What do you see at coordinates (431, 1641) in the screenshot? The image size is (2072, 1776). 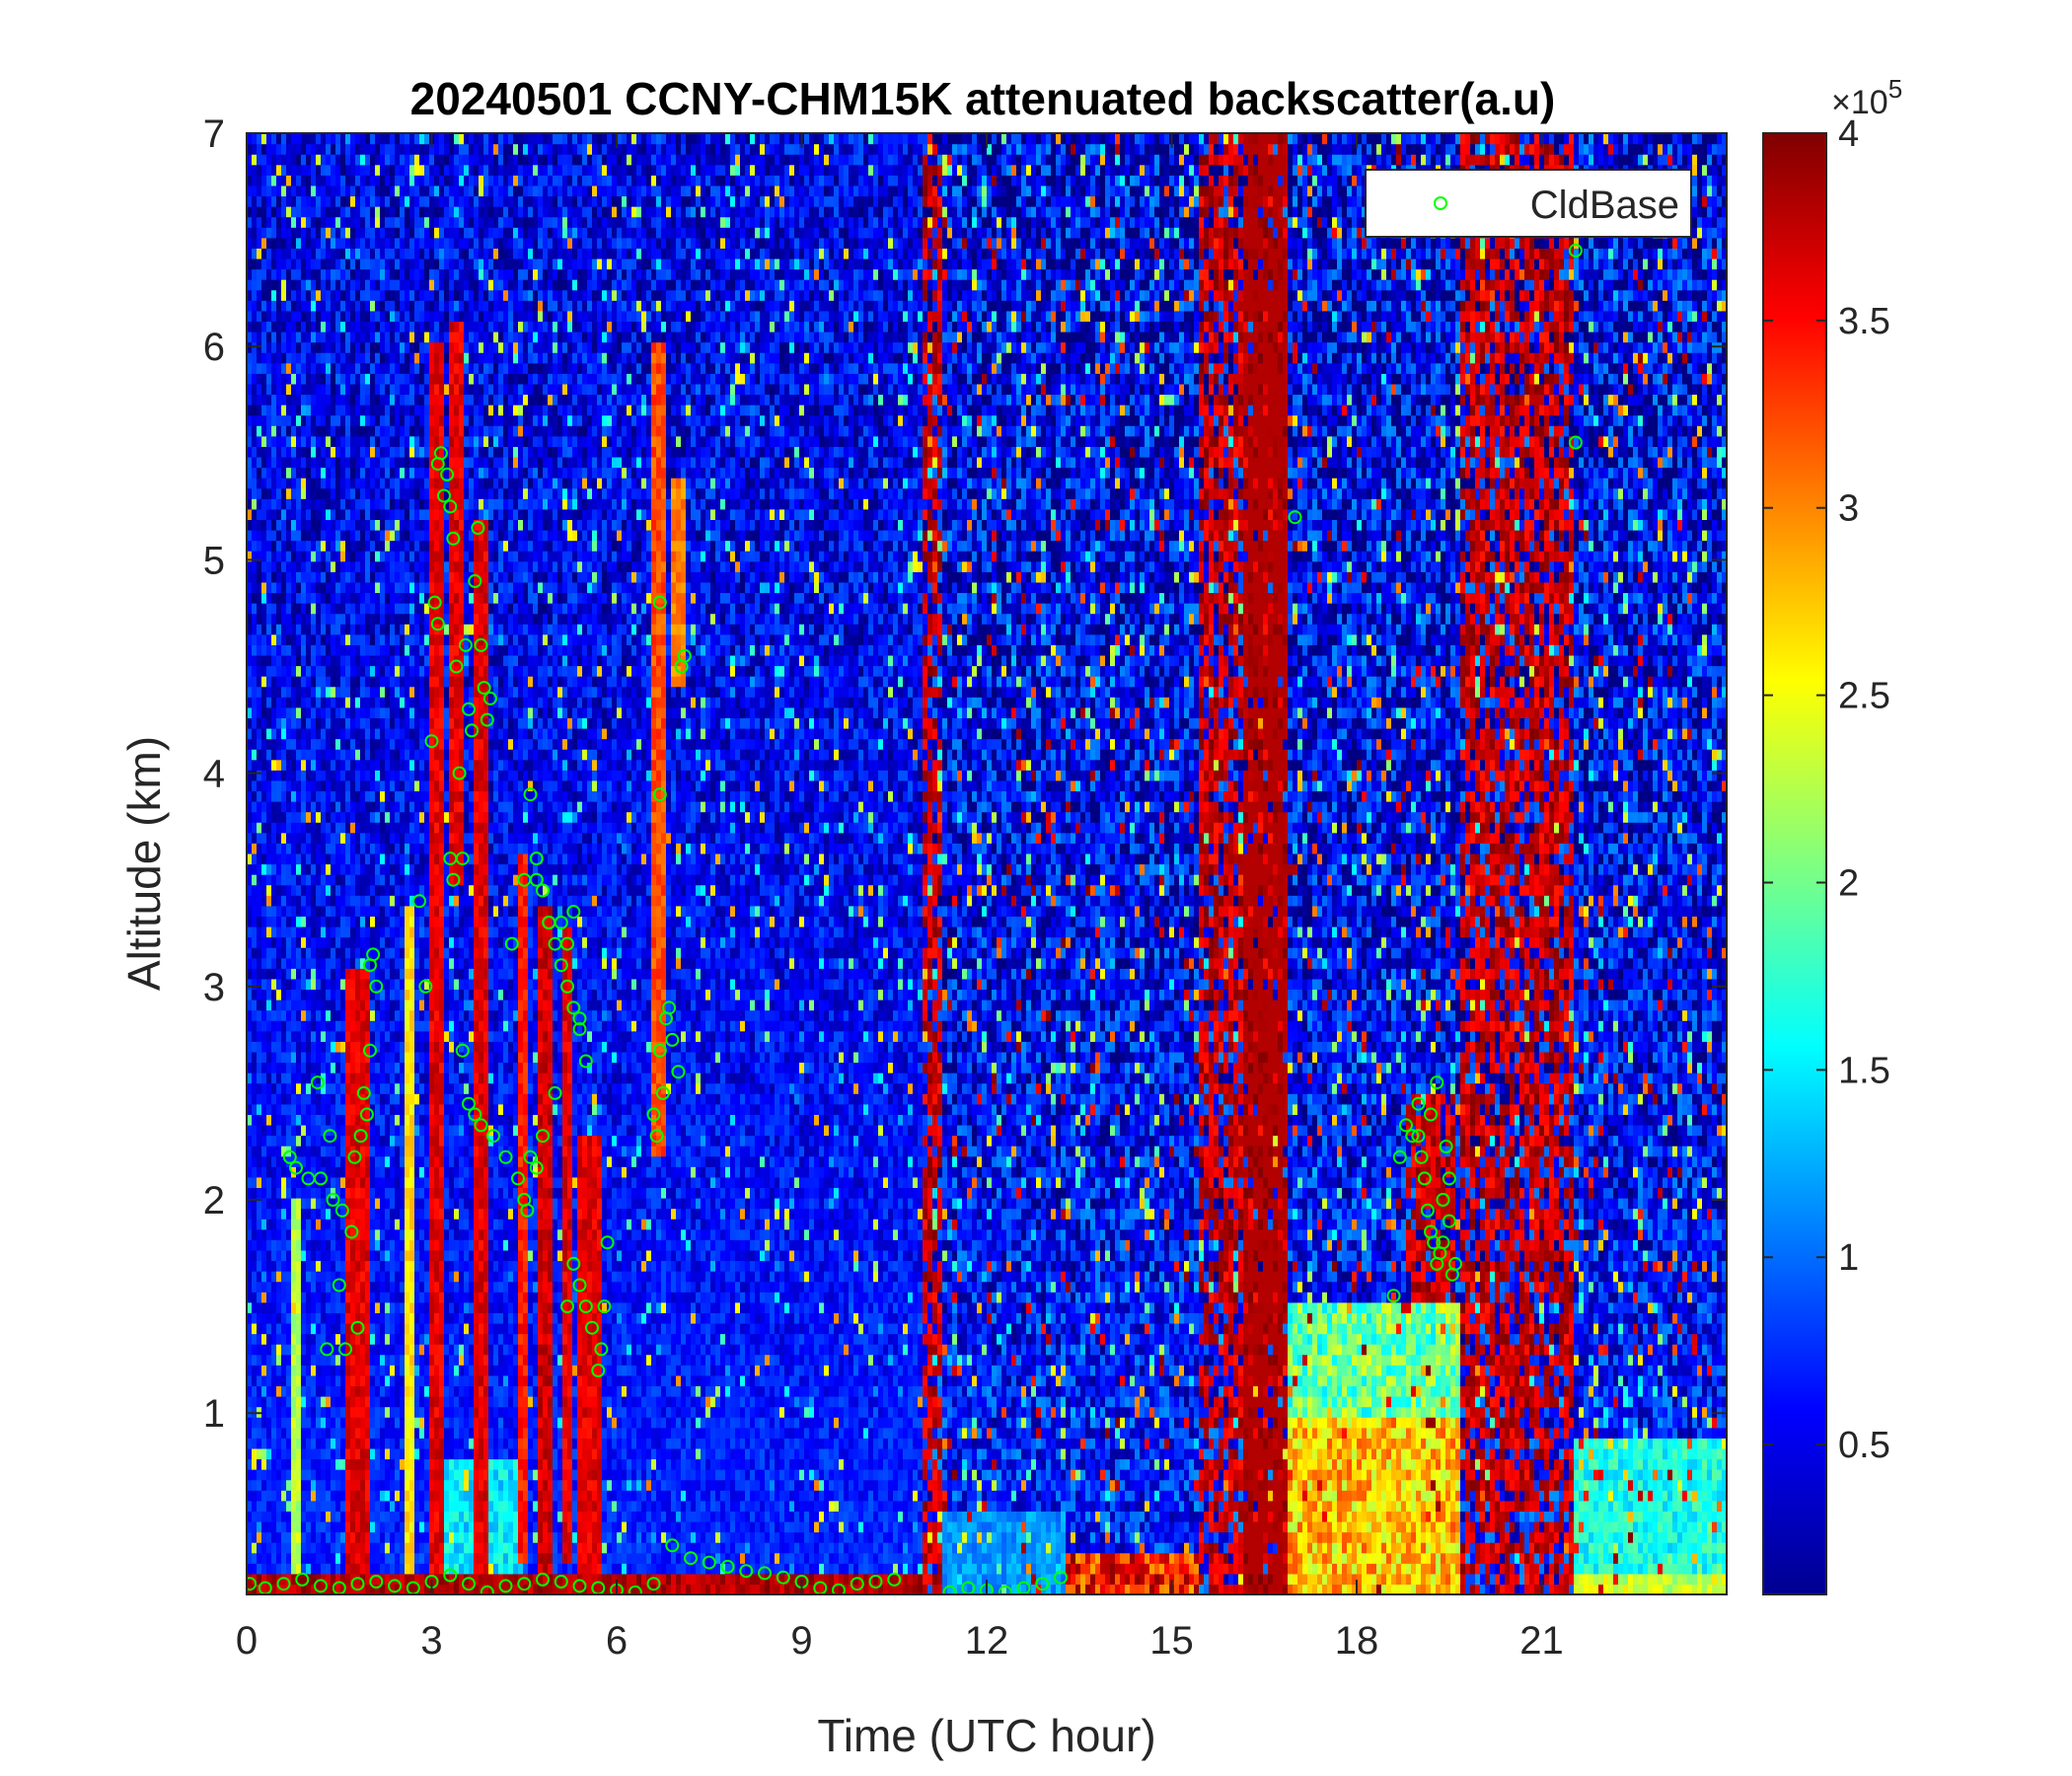 I see `x-tick-label: 3` at bounding box center [431, 1641].